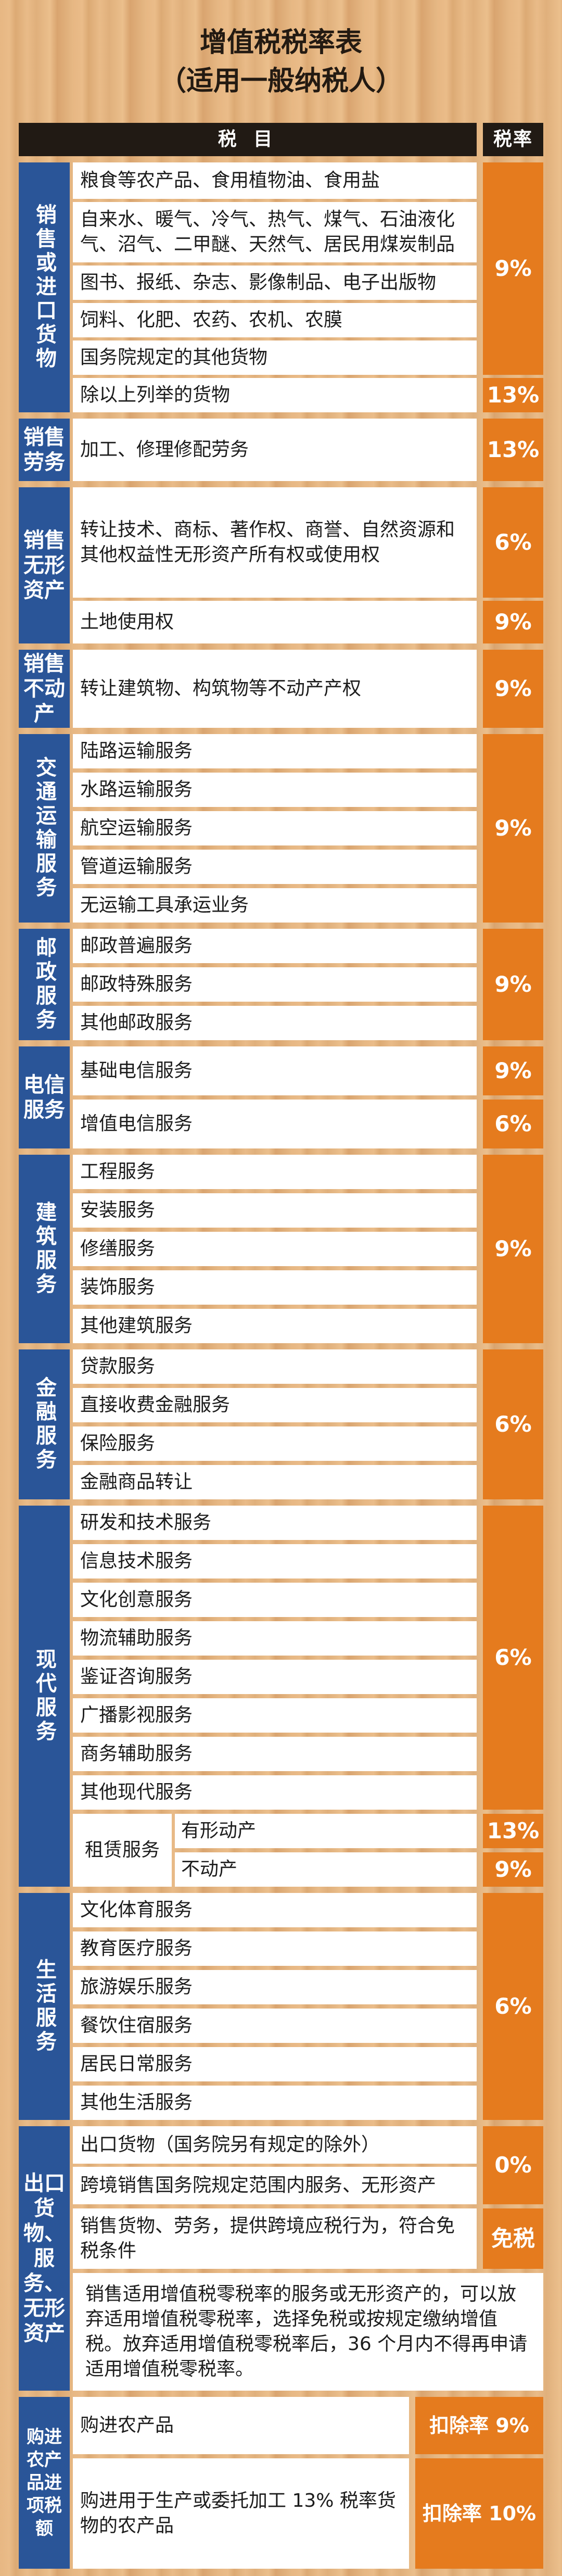 The height and width of the screenshot is (2576, 562). What do you see at coordinates (275, 320) in the screenshot?
I see `tax-item: 饲料、化肥、农药、农机、农膜` at bounding box center [275, 320].